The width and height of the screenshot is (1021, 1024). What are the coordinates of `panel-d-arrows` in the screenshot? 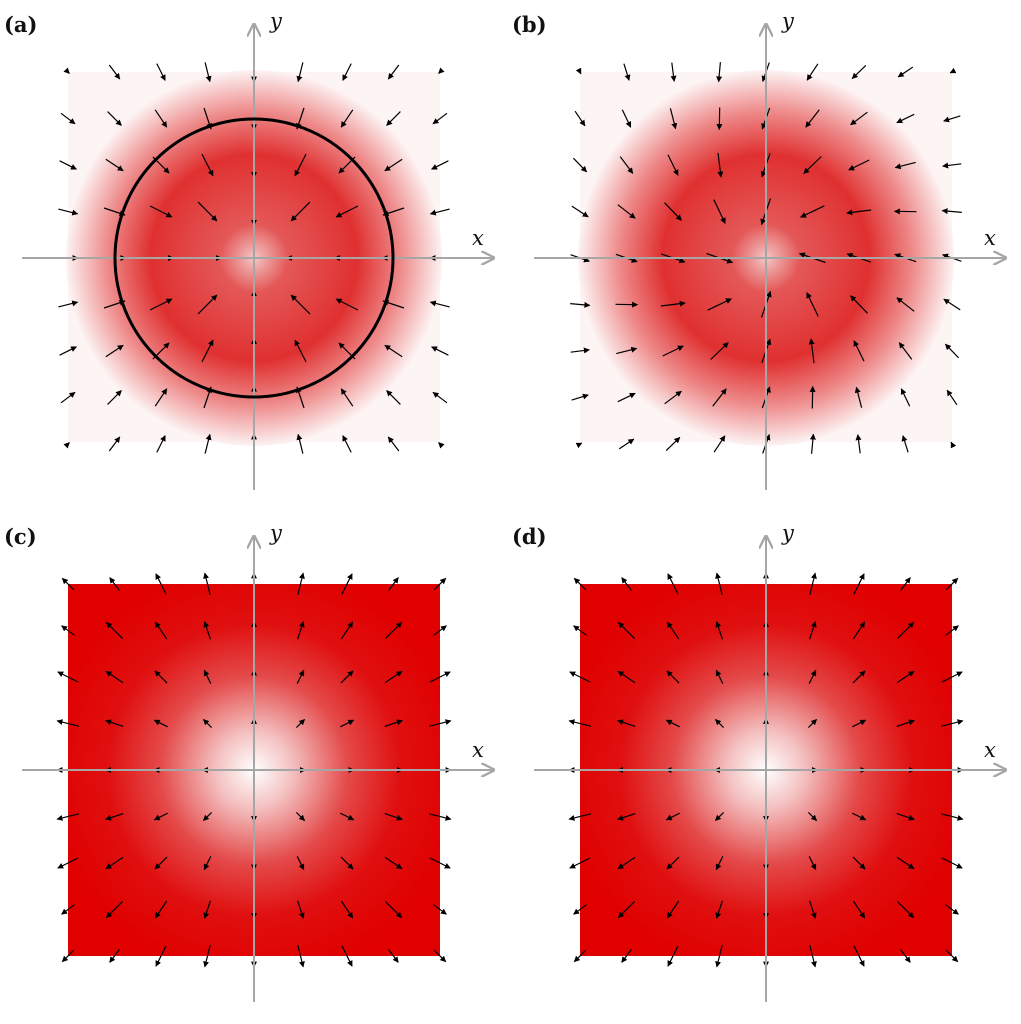 It's located at (766, 770).